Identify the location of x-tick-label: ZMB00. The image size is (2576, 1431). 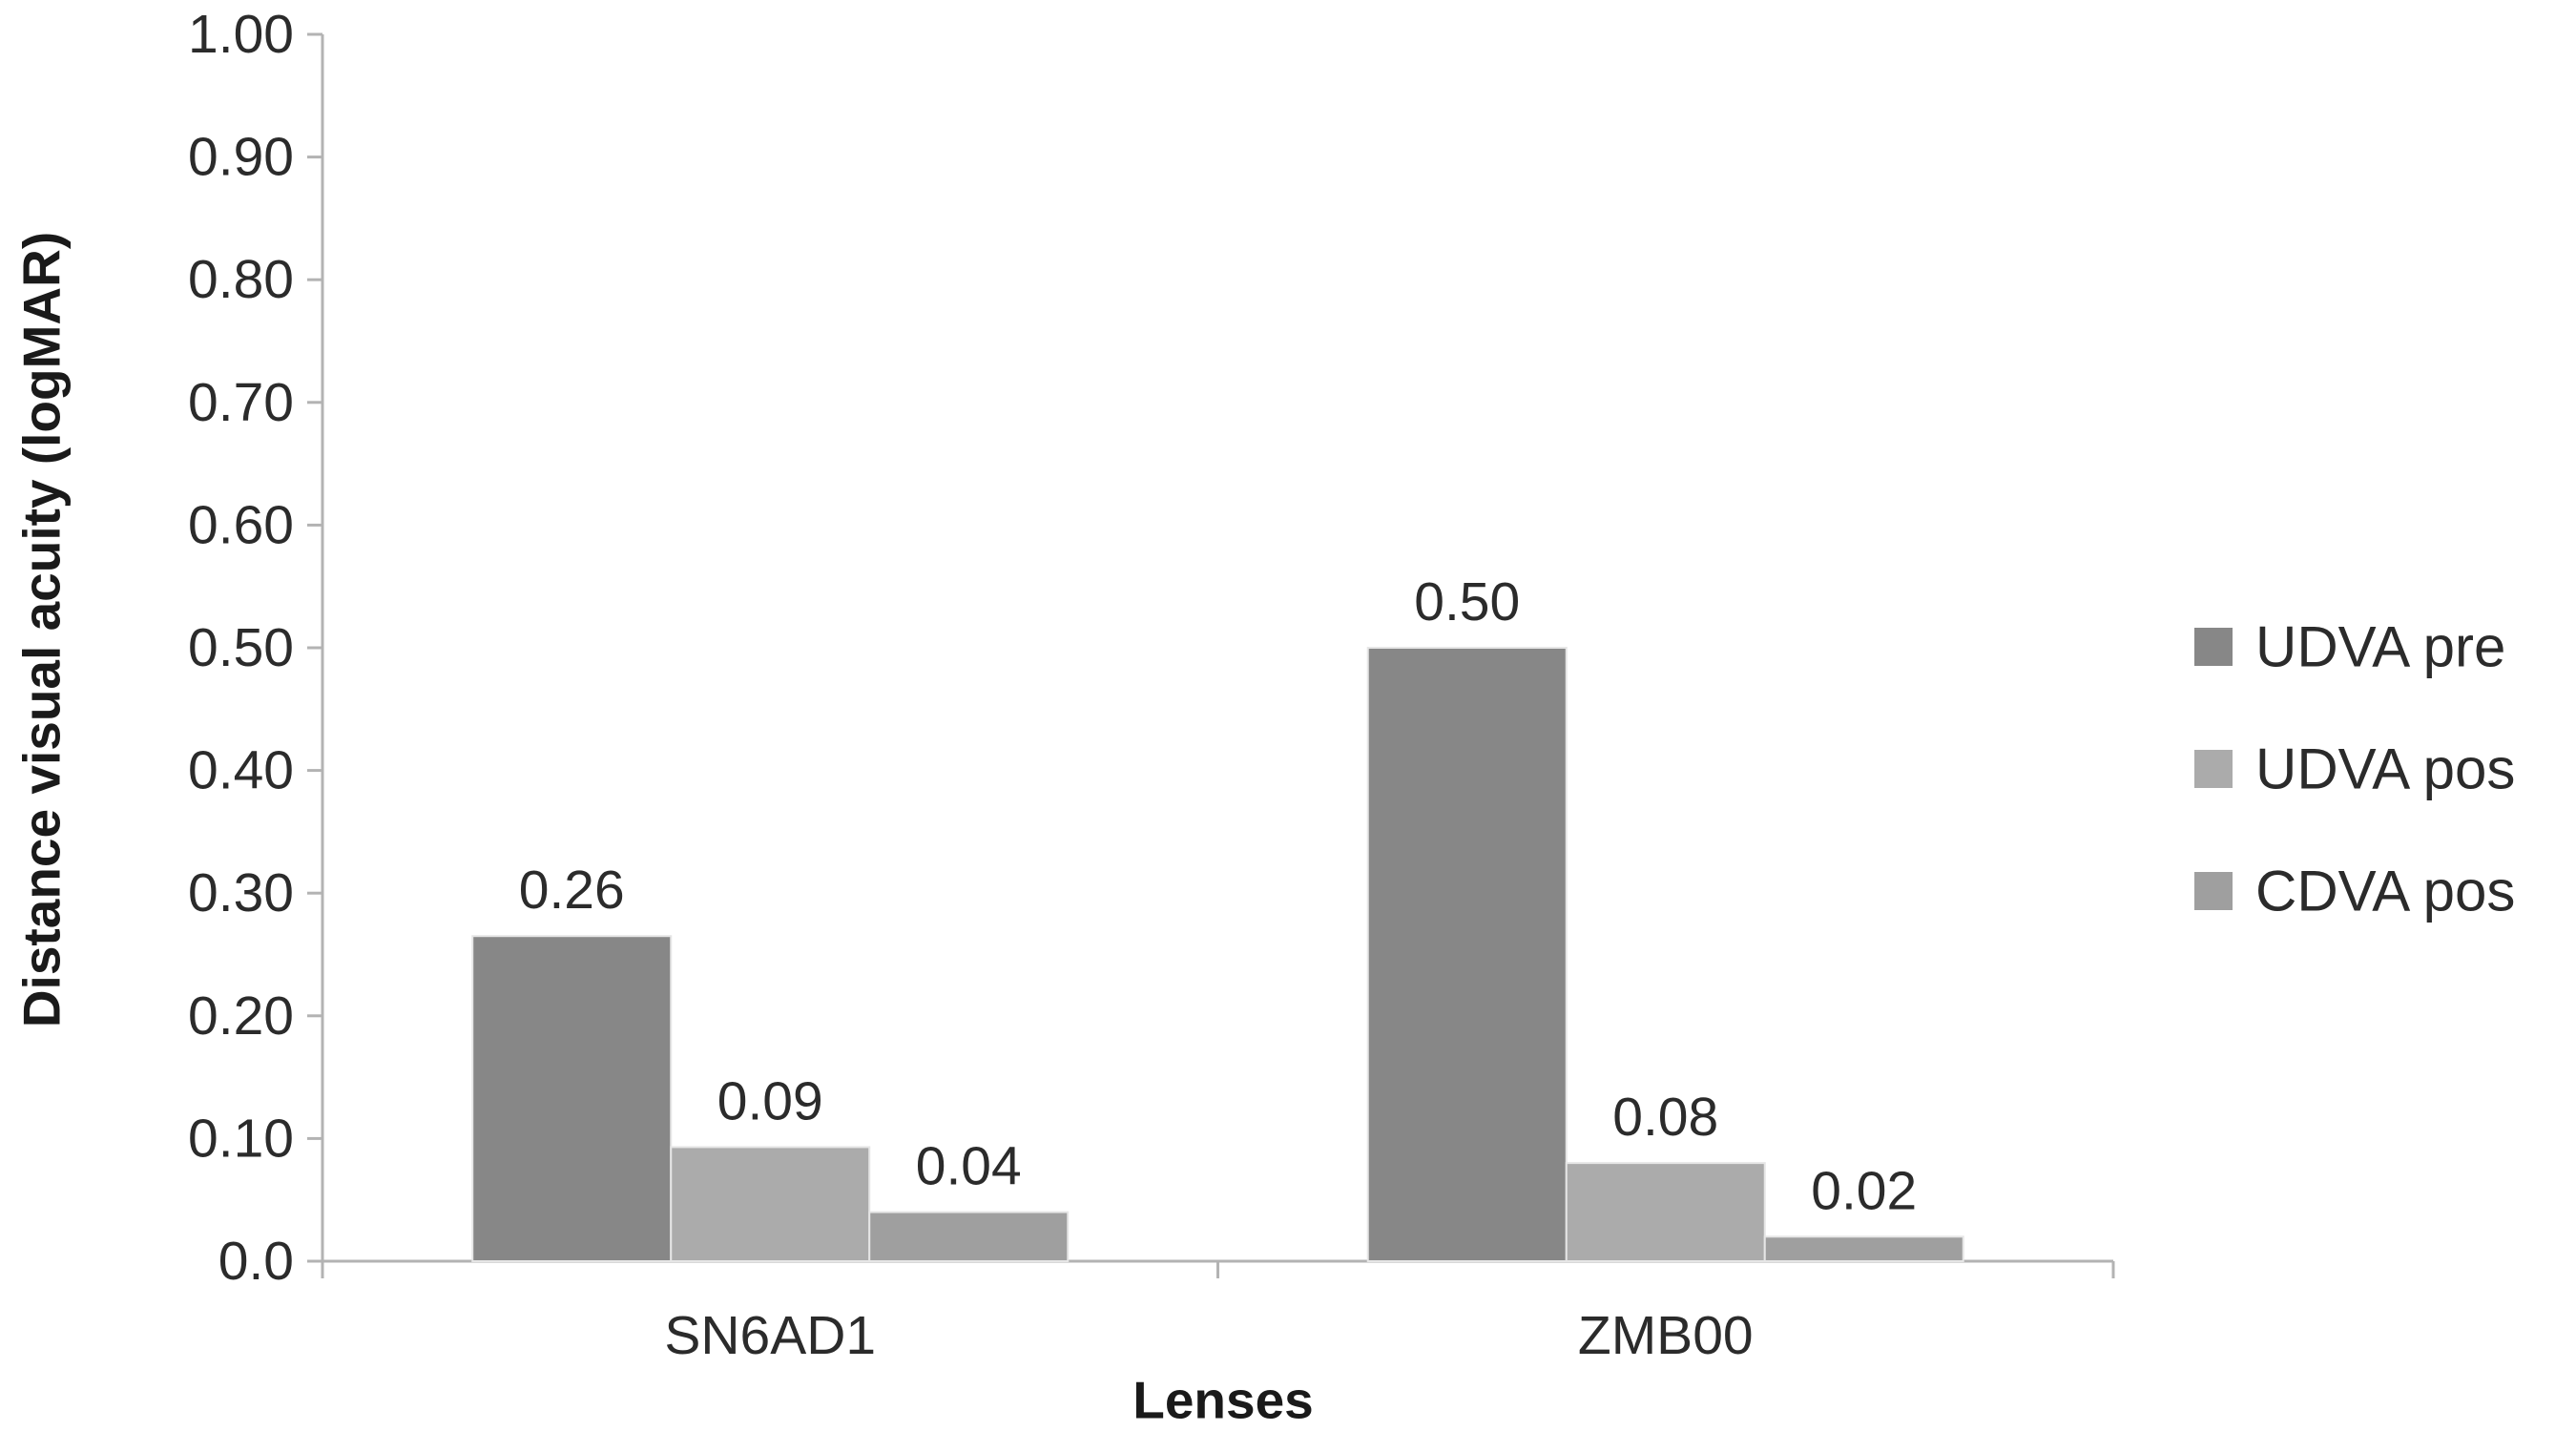
(1666, 1335).